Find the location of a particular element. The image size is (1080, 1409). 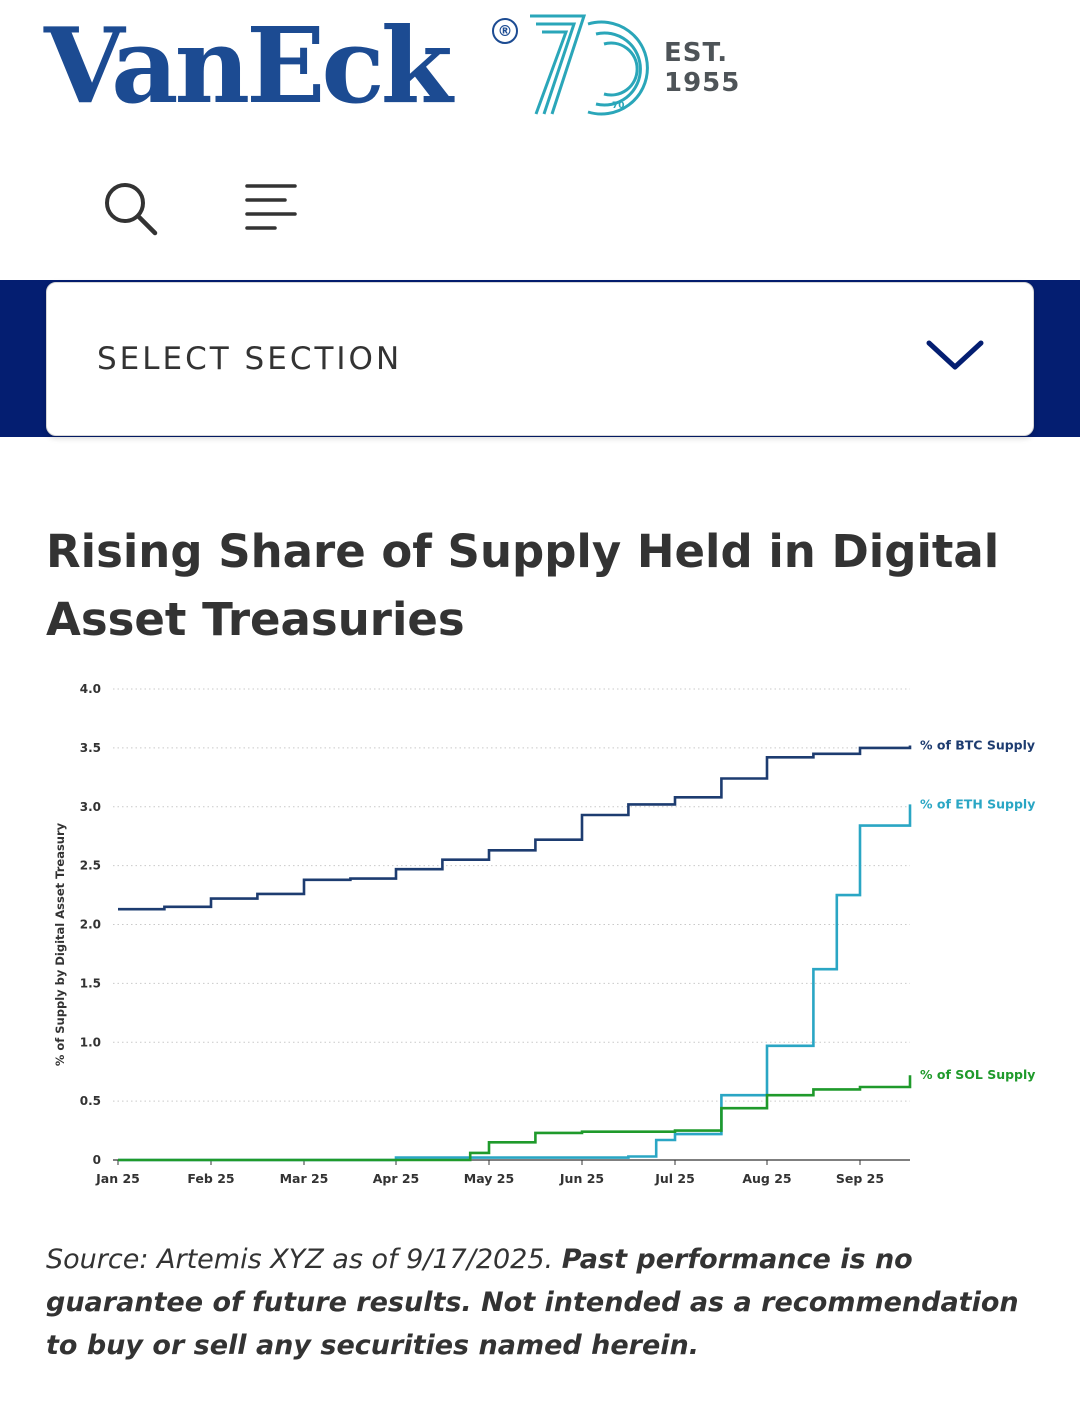

series-label: % of ETH Supply is located at coordinates (977, 803).